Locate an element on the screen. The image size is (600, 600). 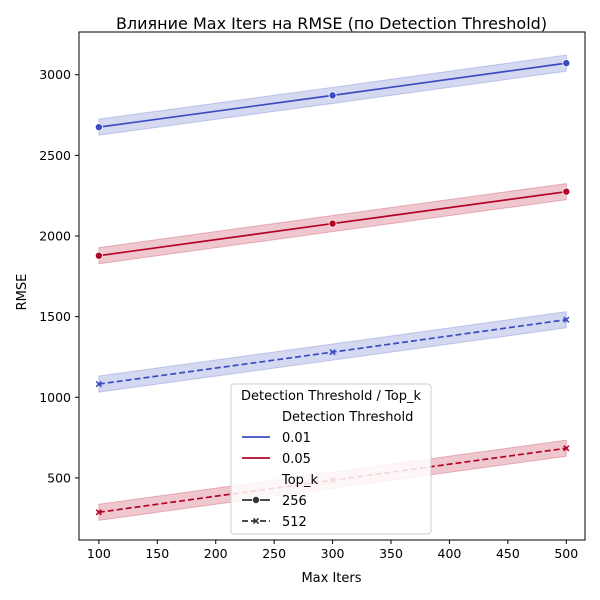
x-tick-label: 150 is located at coordinates (157, 553).